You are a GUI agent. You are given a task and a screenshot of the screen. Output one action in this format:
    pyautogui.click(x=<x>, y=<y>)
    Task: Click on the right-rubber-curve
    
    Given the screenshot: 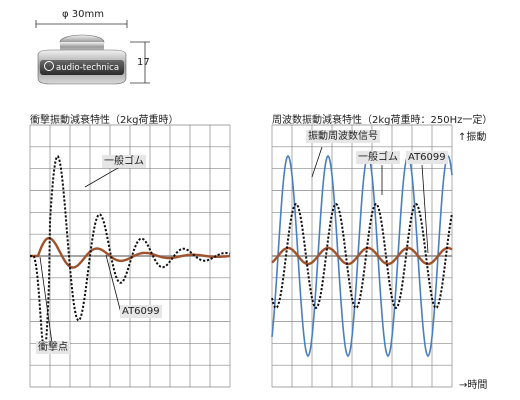 What is the action you would take?
    pyautogui.click(x=362, y=256)
    